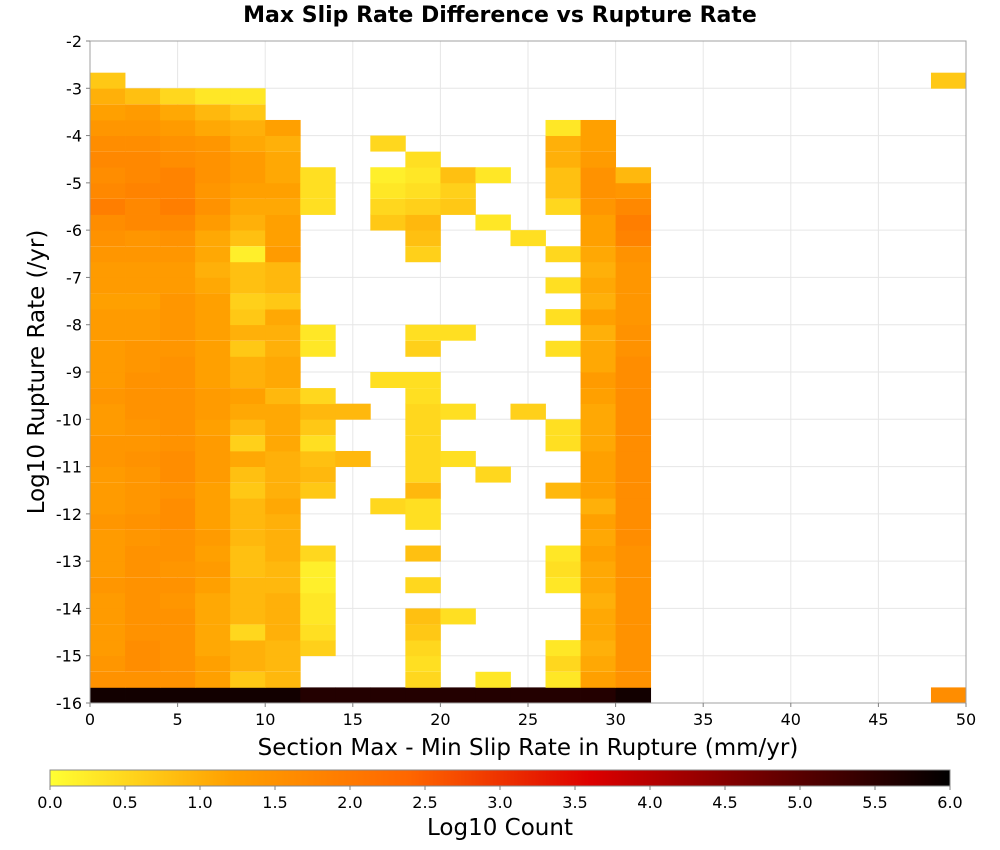  I want to click on y-tick-label: -3, so click(74, 88).